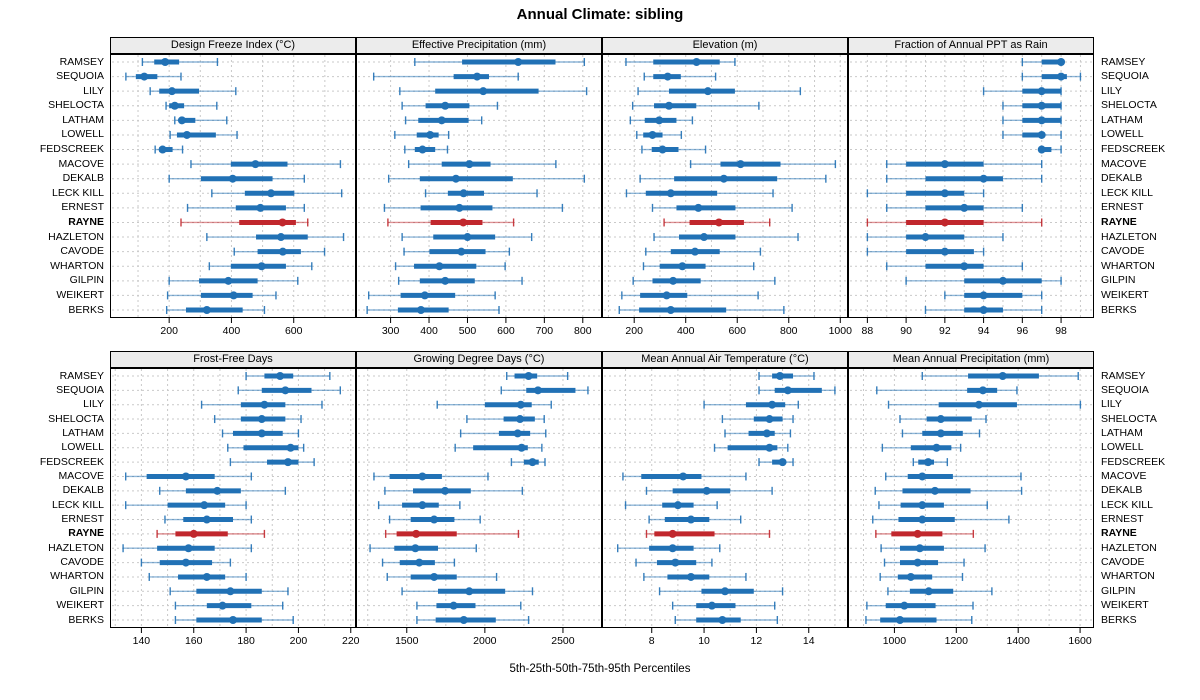 This screenshot has width=1200, height=700. What do you see at coordinates (76, 236) in the screenshot?
I see `site-label-left-hazleton: HAZLETON` at bounding box center [76, 236].